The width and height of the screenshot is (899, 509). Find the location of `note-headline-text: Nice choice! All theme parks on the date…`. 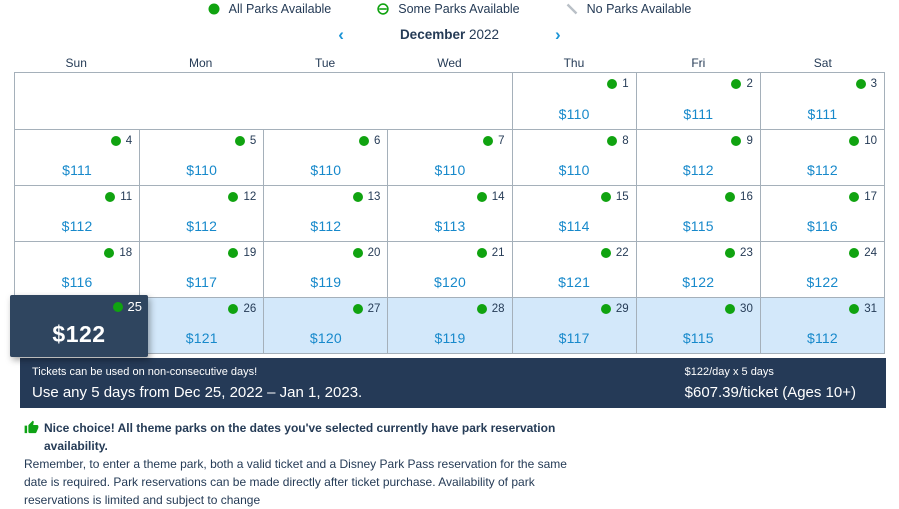

note-headline-text: Nice choice! All theme parks on the date… is located at coordinates (300, 437).